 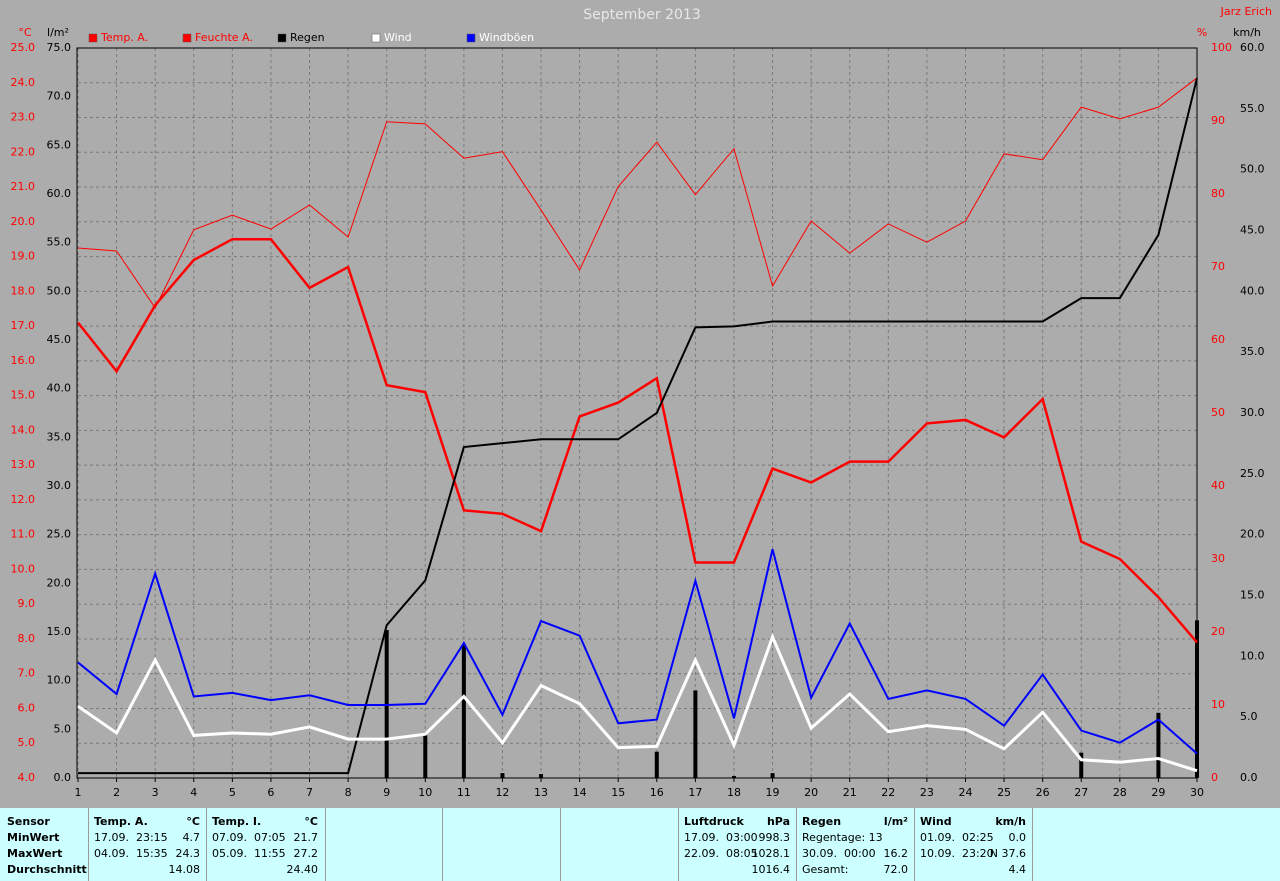 What do you see at coordinates (348, 792) in the screenshot?
I see `x-tick-label: 8` at bounding box center [348, 792].